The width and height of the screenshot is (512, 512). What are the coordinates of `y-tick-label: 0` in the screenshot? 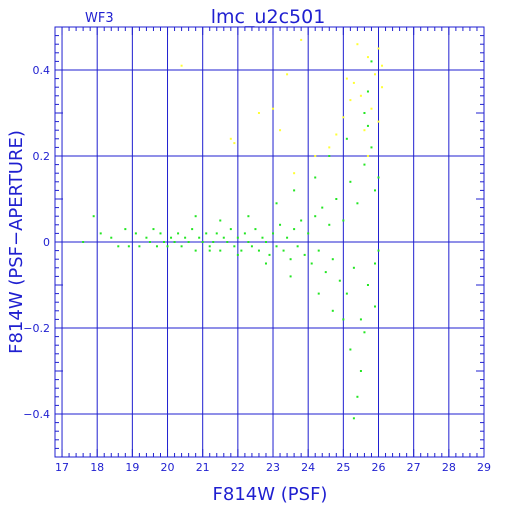 It's located at (46, 242).